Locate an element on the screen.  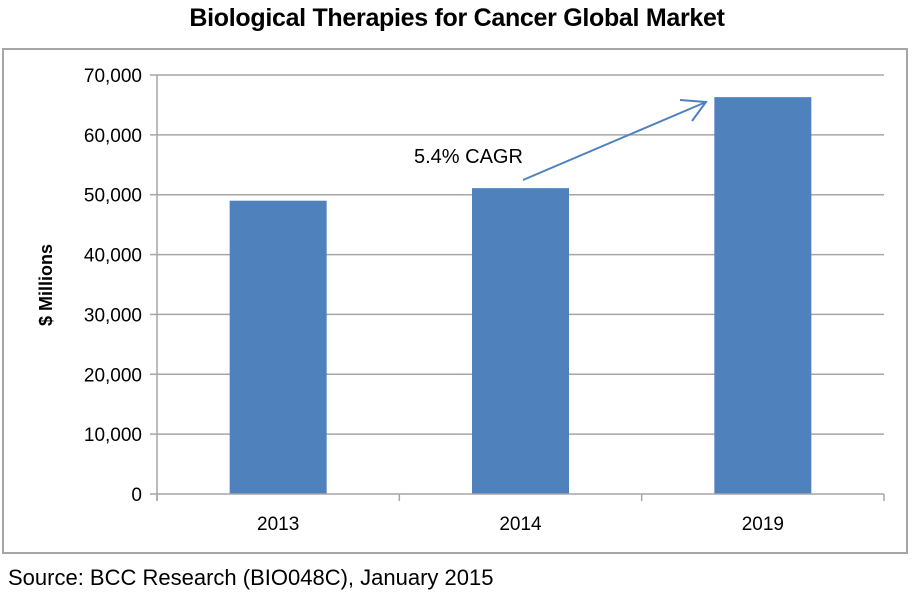
y-tick-label: 20,000 is located at coordinates (113, 375).